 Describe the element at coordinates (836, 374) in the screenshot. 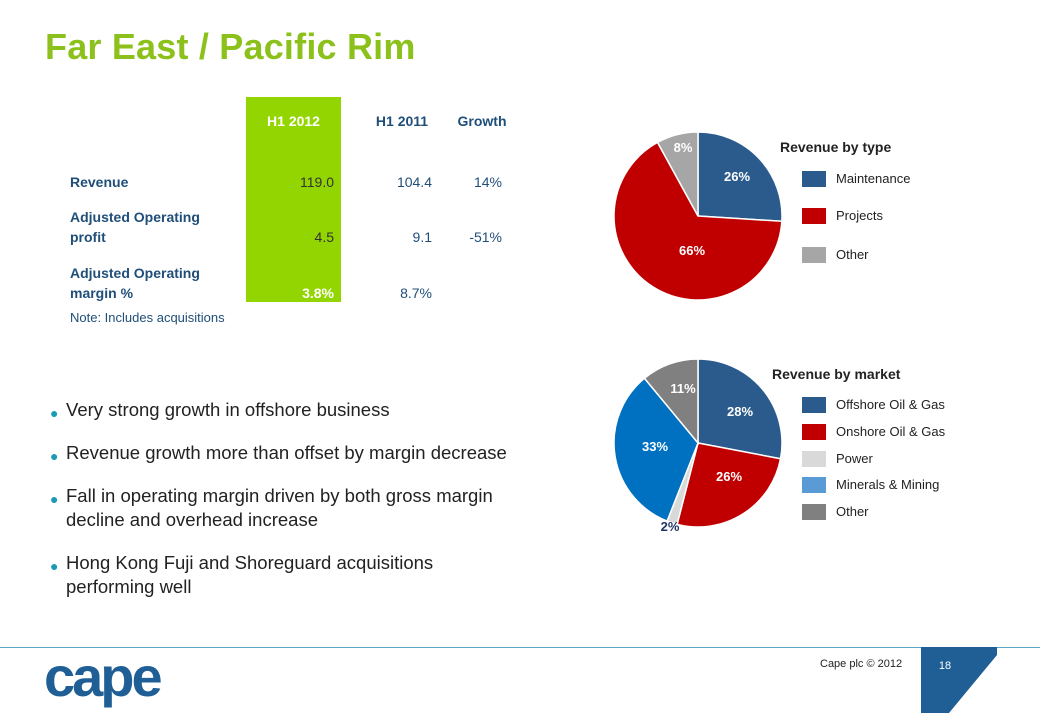

I see `legend-title-market: Revenue by market` at that location.